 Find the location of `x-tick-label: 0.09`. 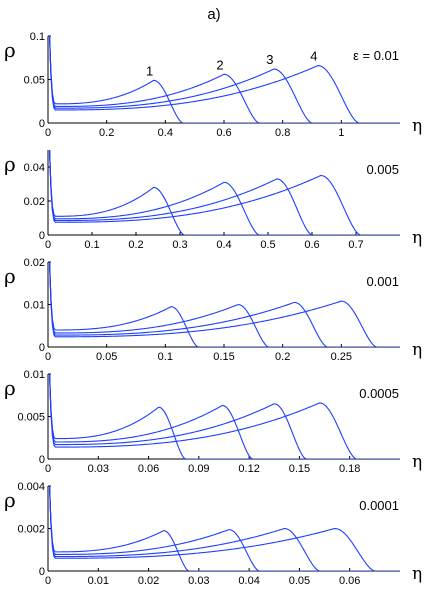

x-tick-label: 0.09 is located at coordinates (198, 469).